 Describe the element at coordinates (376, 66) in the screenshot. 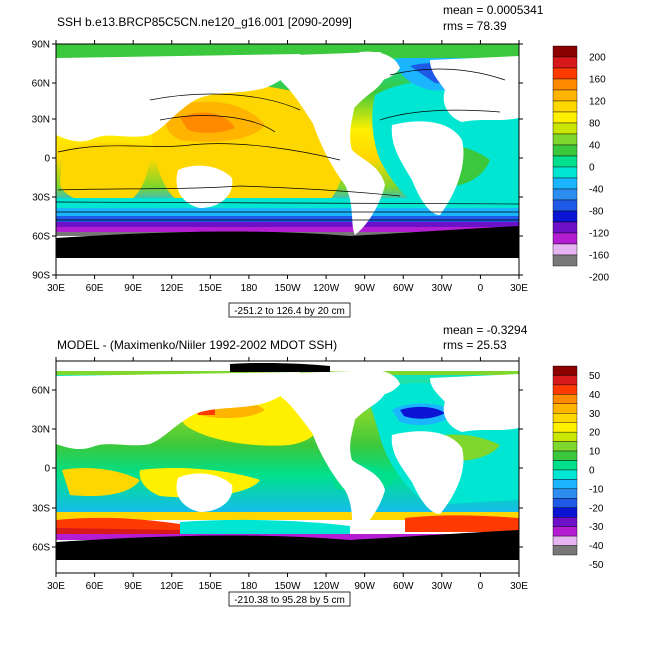

I see `landmass-greenland` at that location.